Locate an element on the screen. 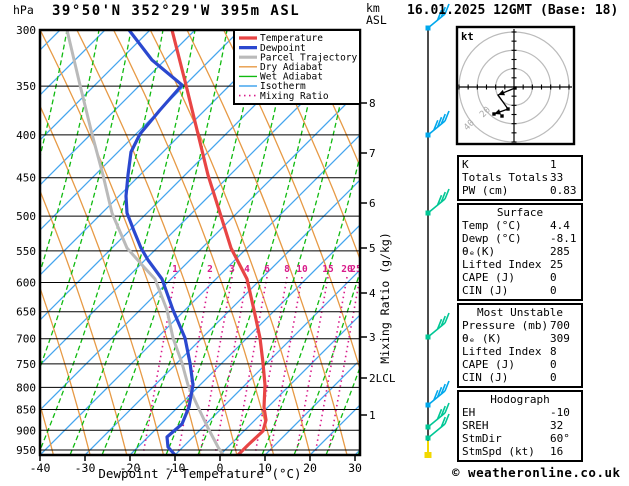 The height and width of the screenshot is (486, 629). panel-row: CAPE (J) 0 is located at coordinates (520, 364).